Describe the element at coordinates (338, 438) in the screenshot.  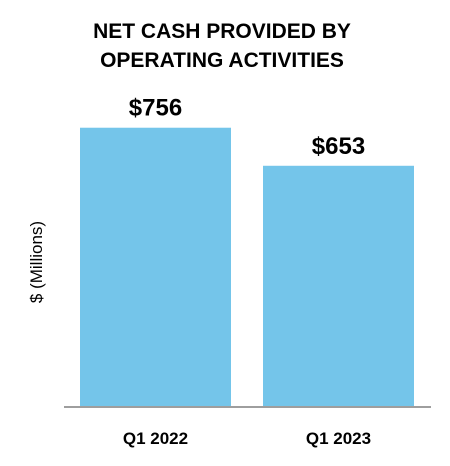
I see `x-tick-label-q1-2023: Q1 2023` at that location.